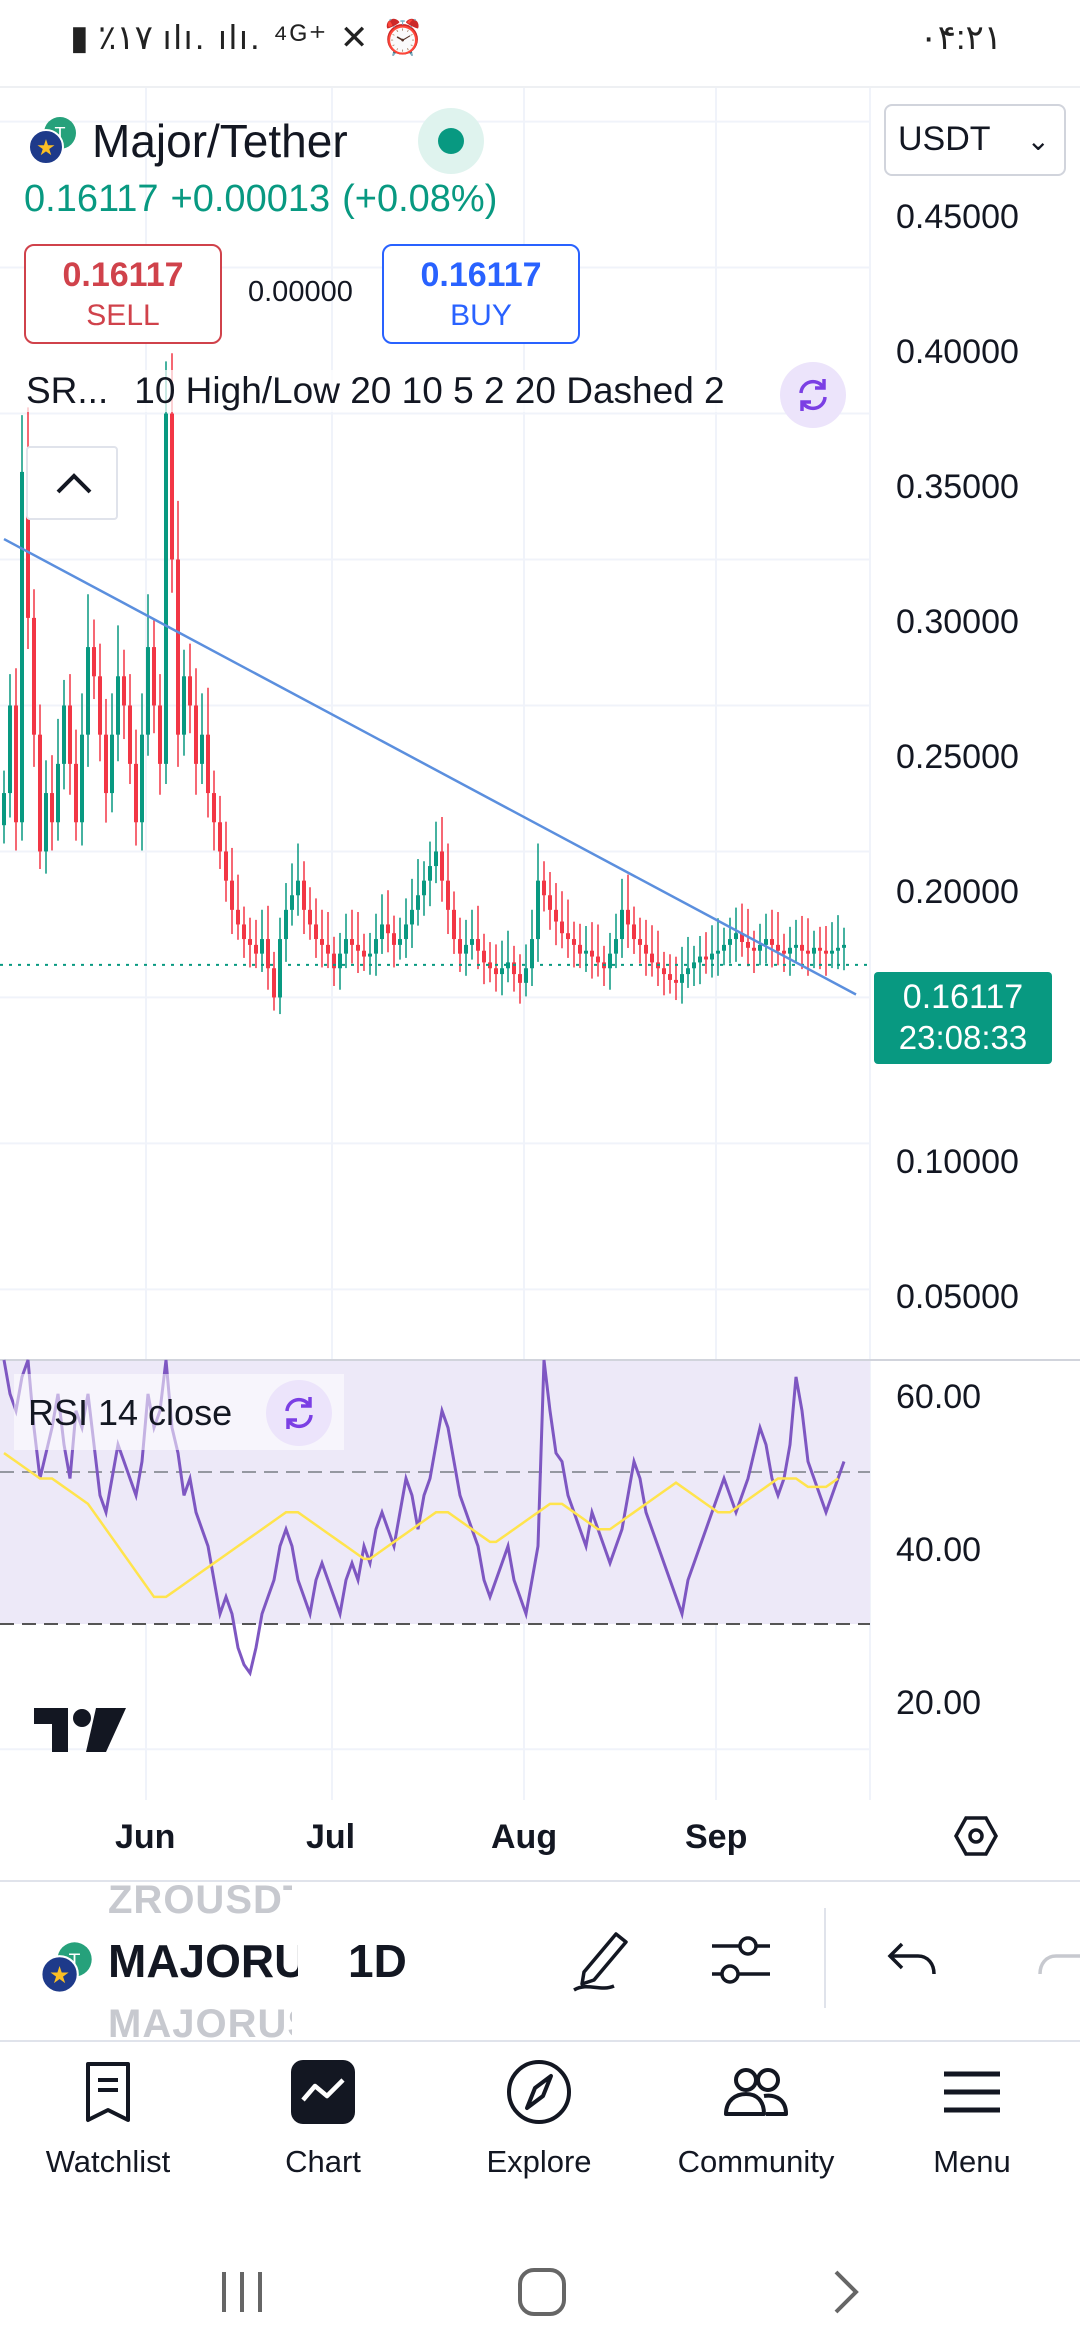 The height and width of the screenshot is (2340, 1080). Describe the element at coordinates (540, 1962) in the screenshot. I see `chart-toolbar: ZROUSDT T ★ MAJORUSDT MAJORUSDT 1D` at that location.